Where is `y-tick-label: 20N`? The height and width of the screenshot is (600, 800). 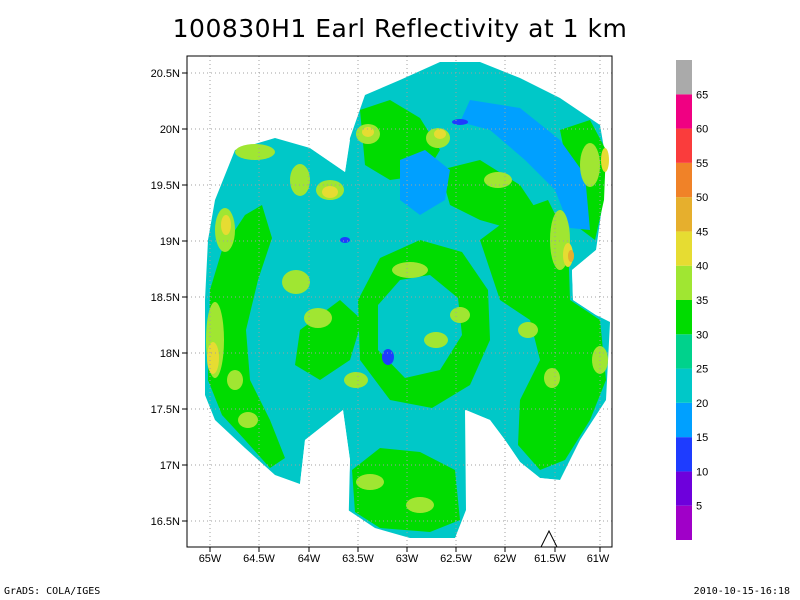 y-tick-label: 20N is located at coordinates (170, 130).